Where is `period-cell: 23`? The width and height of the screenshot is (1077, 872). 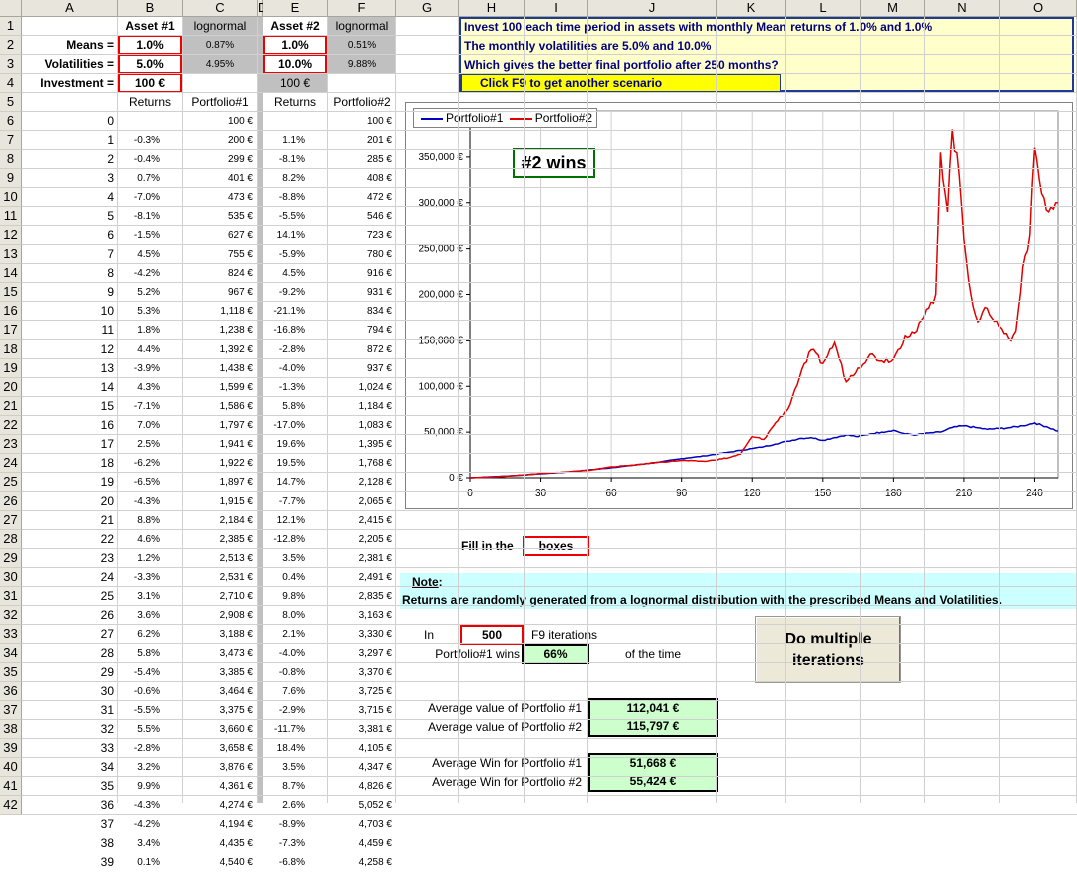
period-cell: 23 is located at coordinates (107, 558).